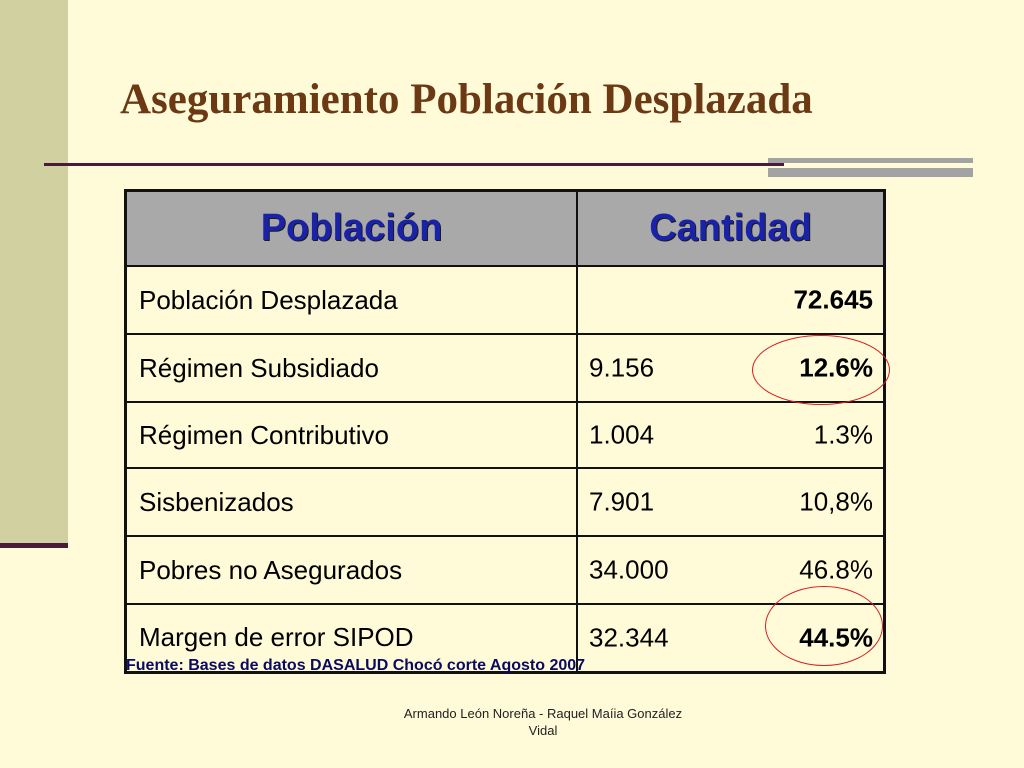 Image resolution: width=1024 pixels, height=768 pixels. I want to click on slide-title: Aseguramiento Población Desplazada, so click(466, 99).